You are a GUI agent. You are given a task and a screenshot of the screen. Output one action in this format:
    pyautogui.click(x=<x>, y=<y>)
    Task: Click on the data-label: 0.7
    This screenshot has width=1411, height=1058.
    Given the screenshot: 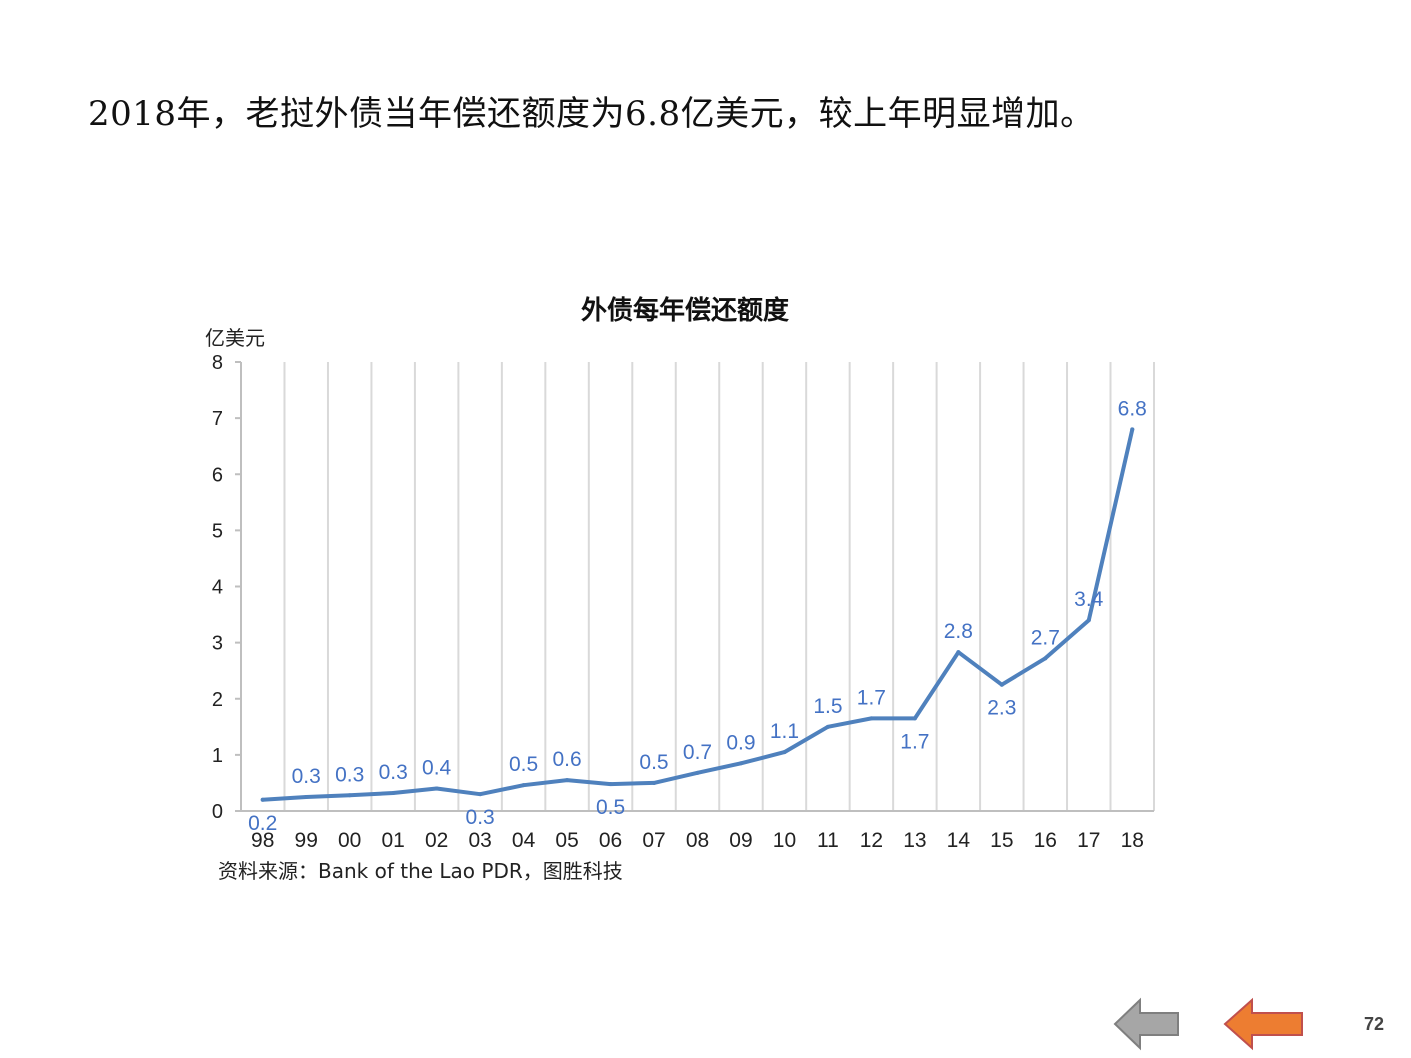 What is the action you would take?
    pyautogui.click(x=697, y=752)
    